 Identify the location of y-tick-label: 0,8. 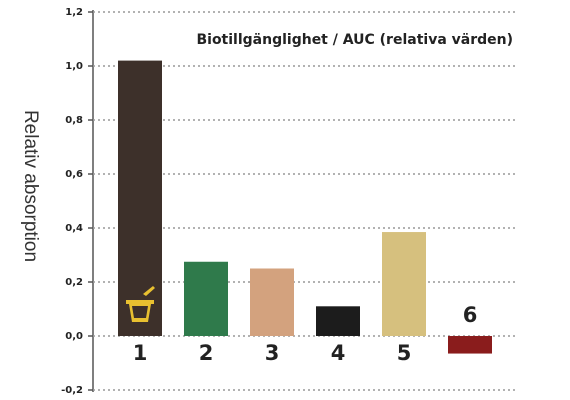
(74, 120).